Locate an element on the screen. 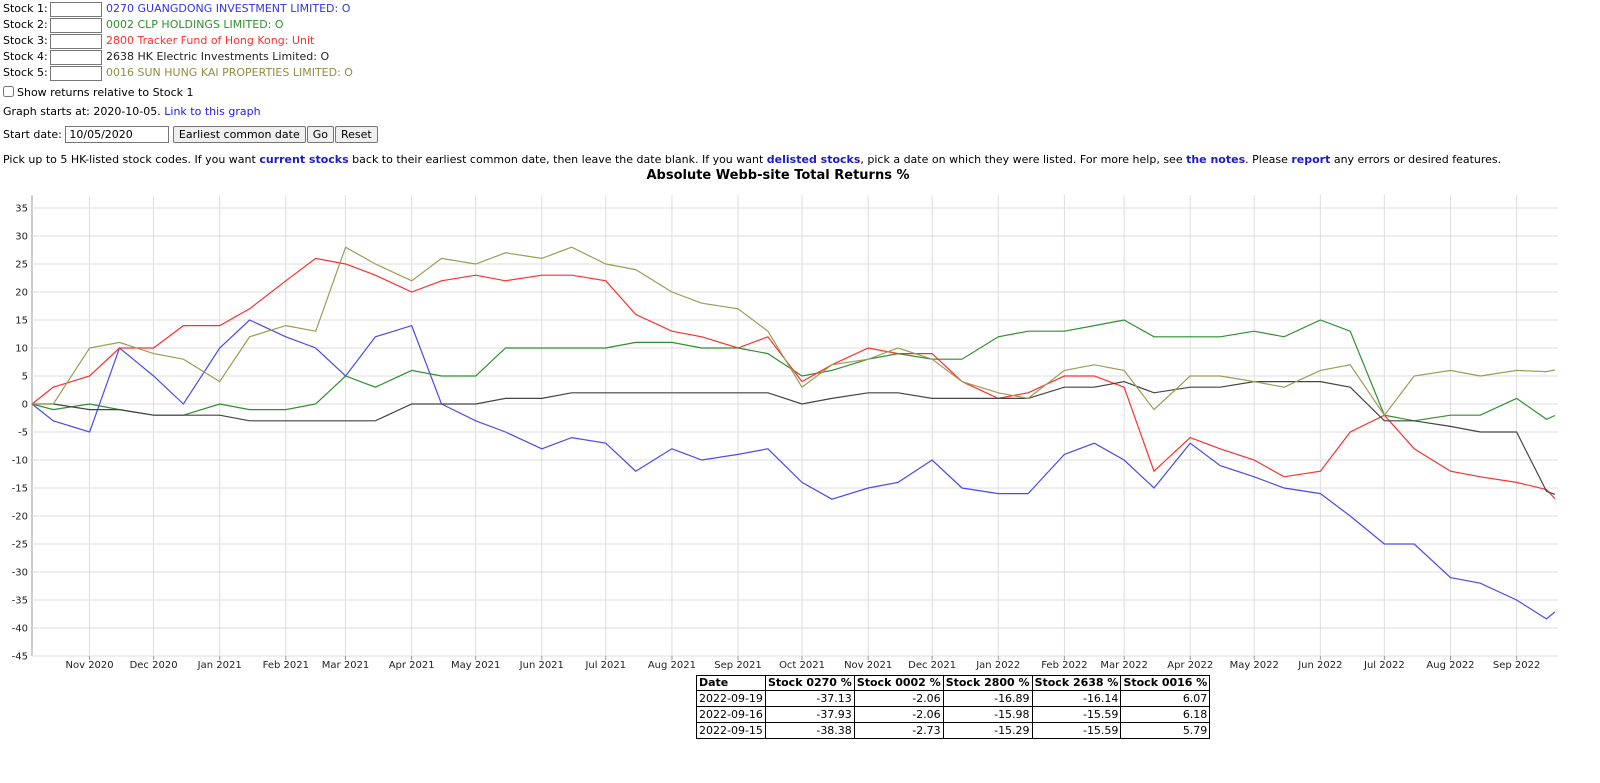 The width and height of the screenshot is (1600, 783). graph-link: Link to this graph is located at coordinates (212, 111).